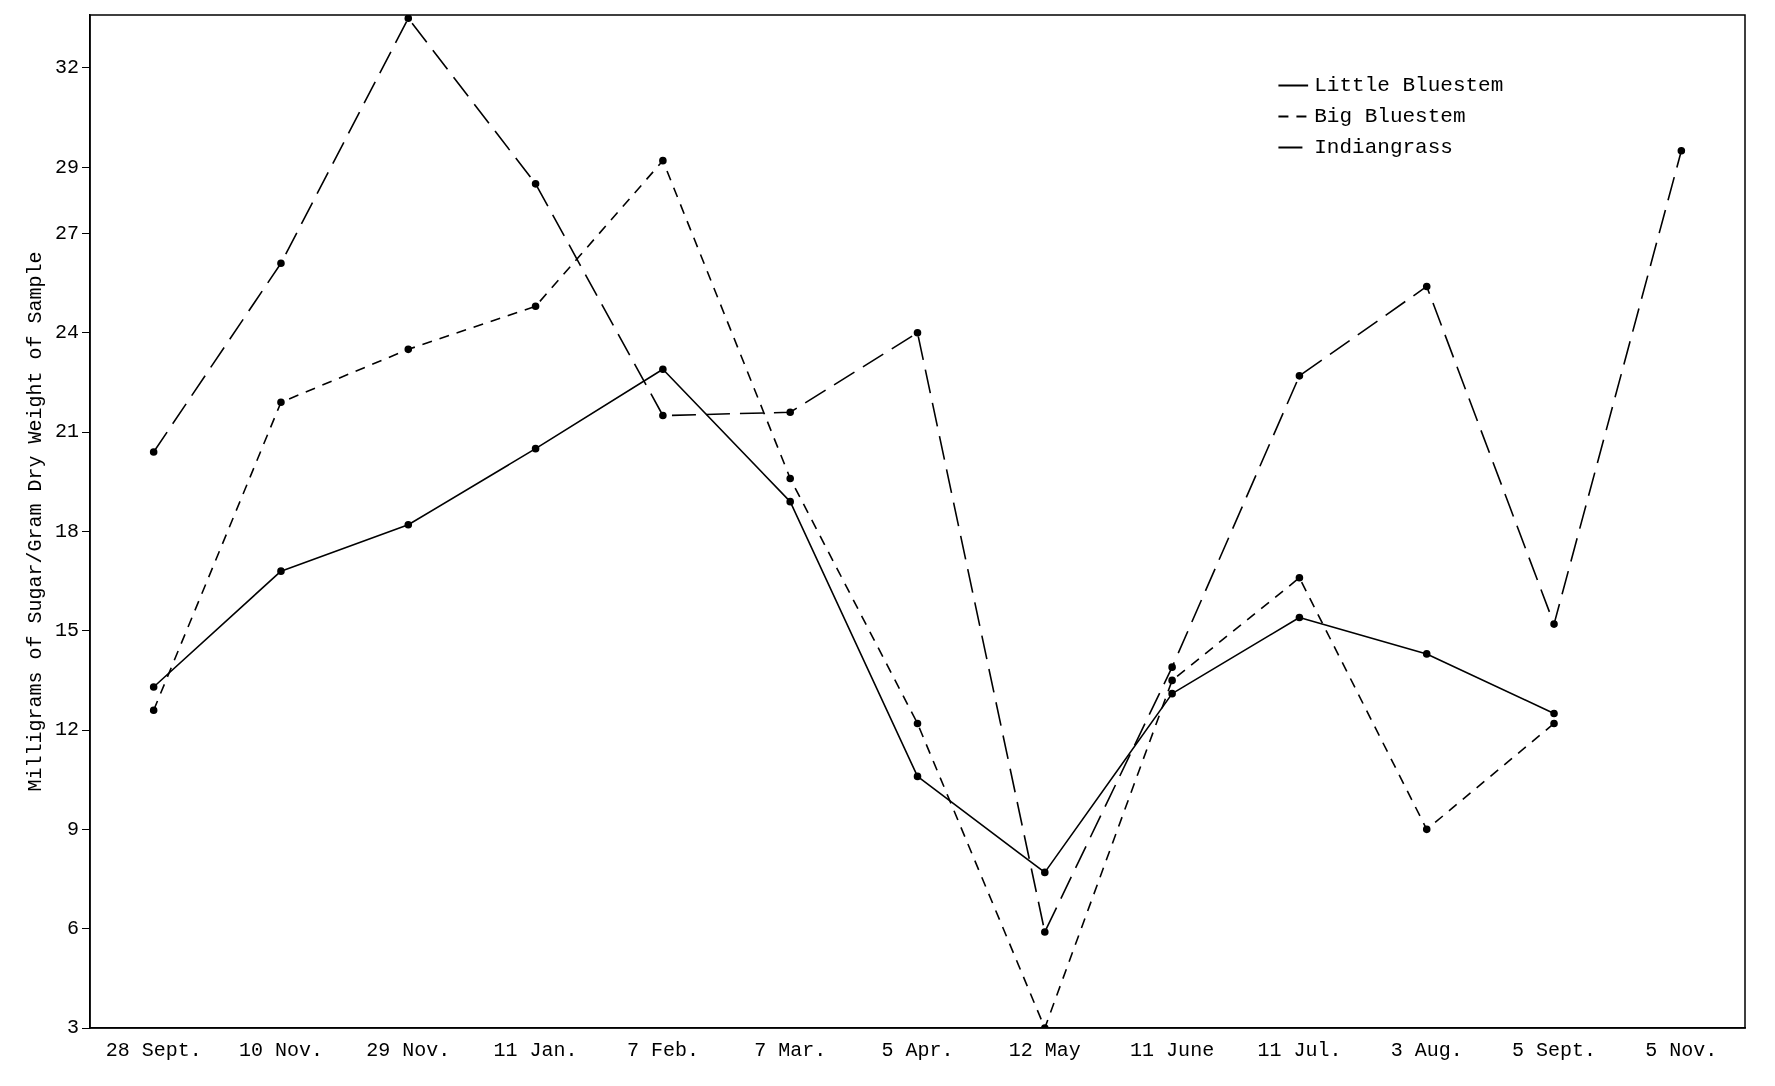  I want to click on x-tick-label: 7 Mar., so click(790, 1051).